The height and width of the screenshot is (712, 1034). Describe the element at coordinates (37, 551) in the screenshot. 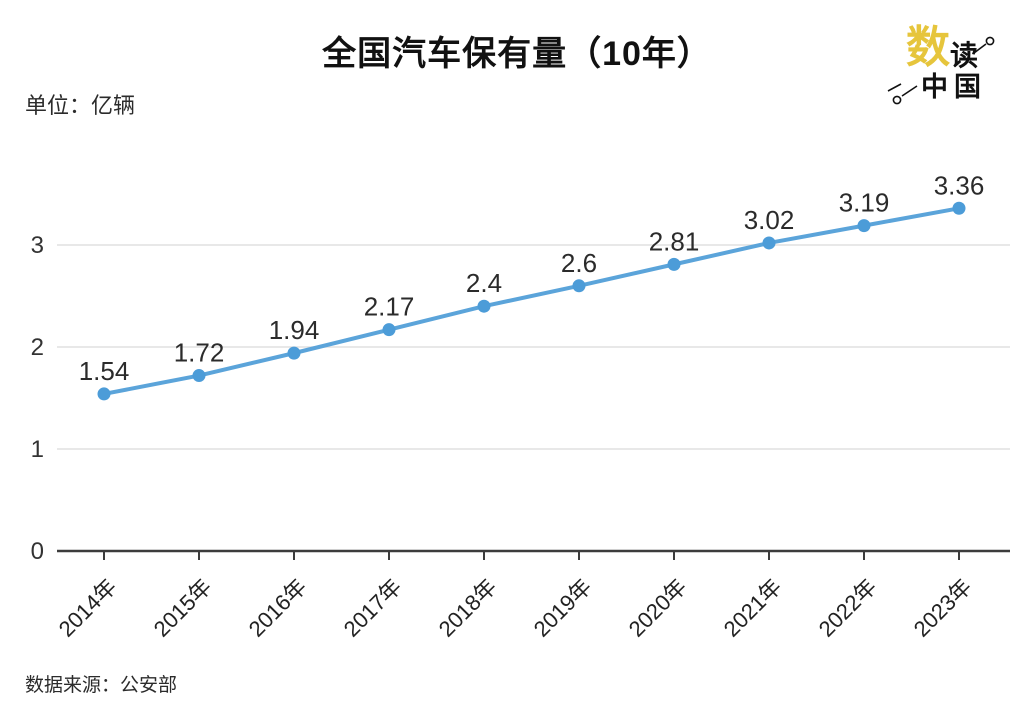

I see `y-tick-label: 0` at that location.